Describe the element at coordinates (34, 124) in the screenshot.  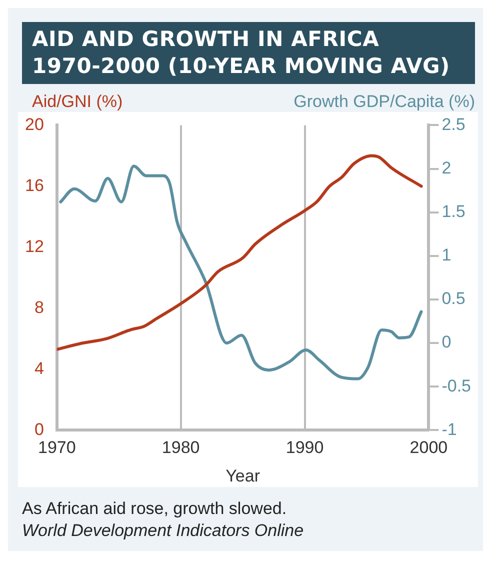
I see `y-tick-label: 20` at that location.